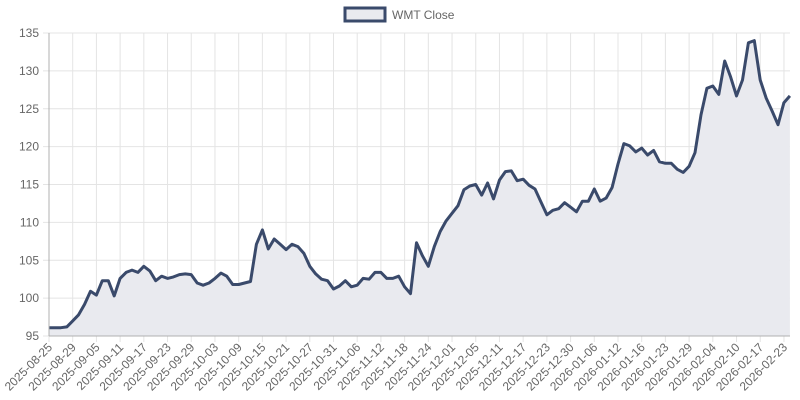  What do you see at coordinates (365, 14) in the screenshot?
I see `legend-swatch-icon` at bounding box center [365, 14].